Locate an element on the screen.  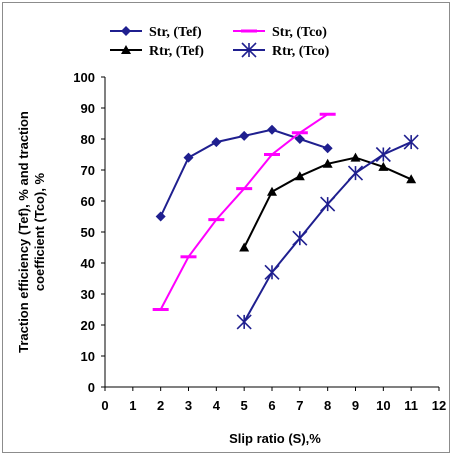
x-tick-label: 1 is located at coordinates (132, 405).